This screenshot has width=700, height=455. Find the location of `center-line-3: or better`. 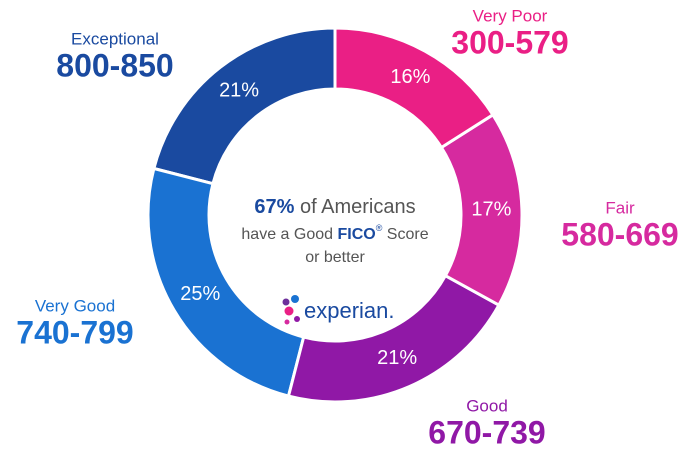

center-line-3: or better is located at coordinates (335, 257).